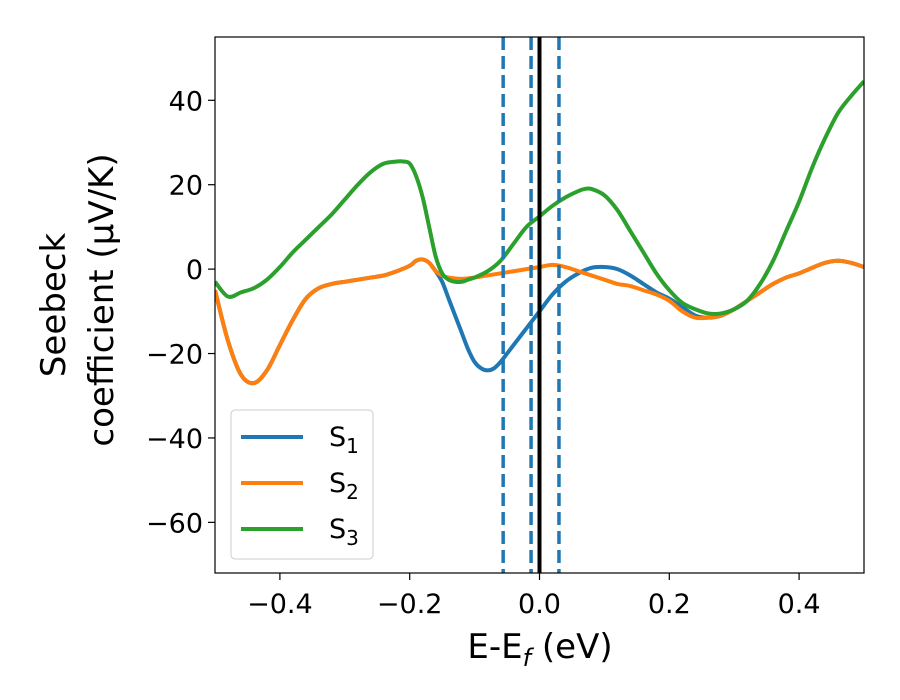 The height and width of the screenshot is (700, 900). I want to click on x-axis-title: E-Ef (eV), so click(539, 649).